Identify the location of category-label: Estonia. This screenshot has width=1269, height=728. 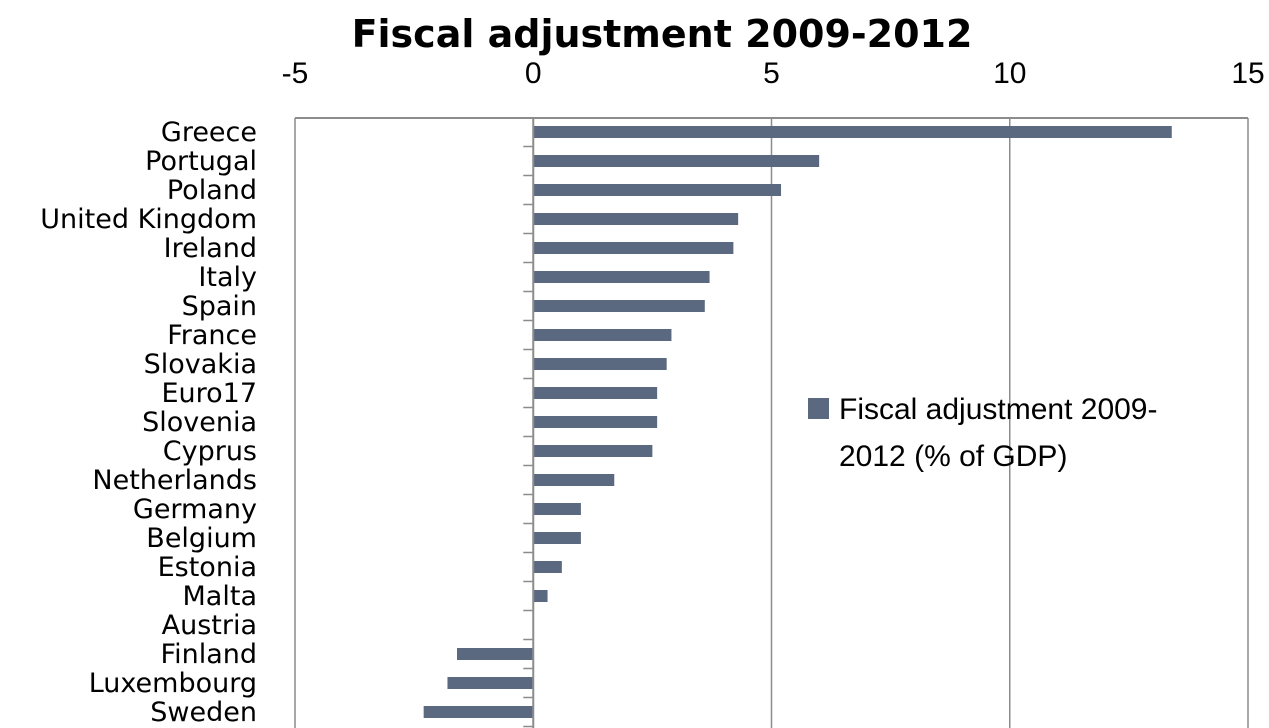
(207, 567).